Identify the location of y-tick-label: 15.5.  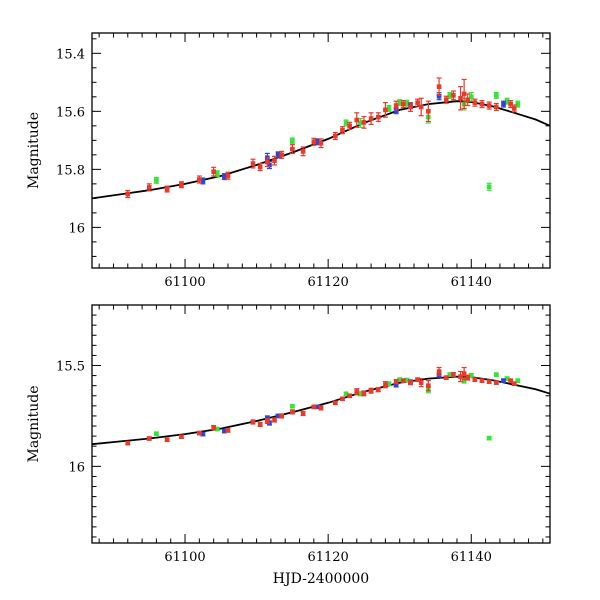
(70, 367).